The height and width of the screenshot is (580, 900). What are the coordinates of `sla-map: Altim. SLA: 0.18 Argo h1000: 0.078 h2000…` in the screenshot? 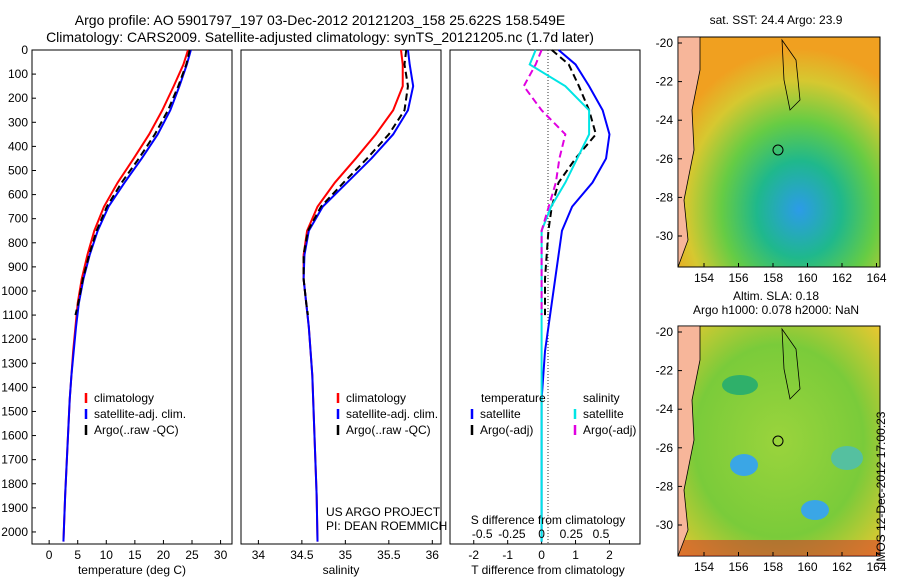 It's located at (771, 431).